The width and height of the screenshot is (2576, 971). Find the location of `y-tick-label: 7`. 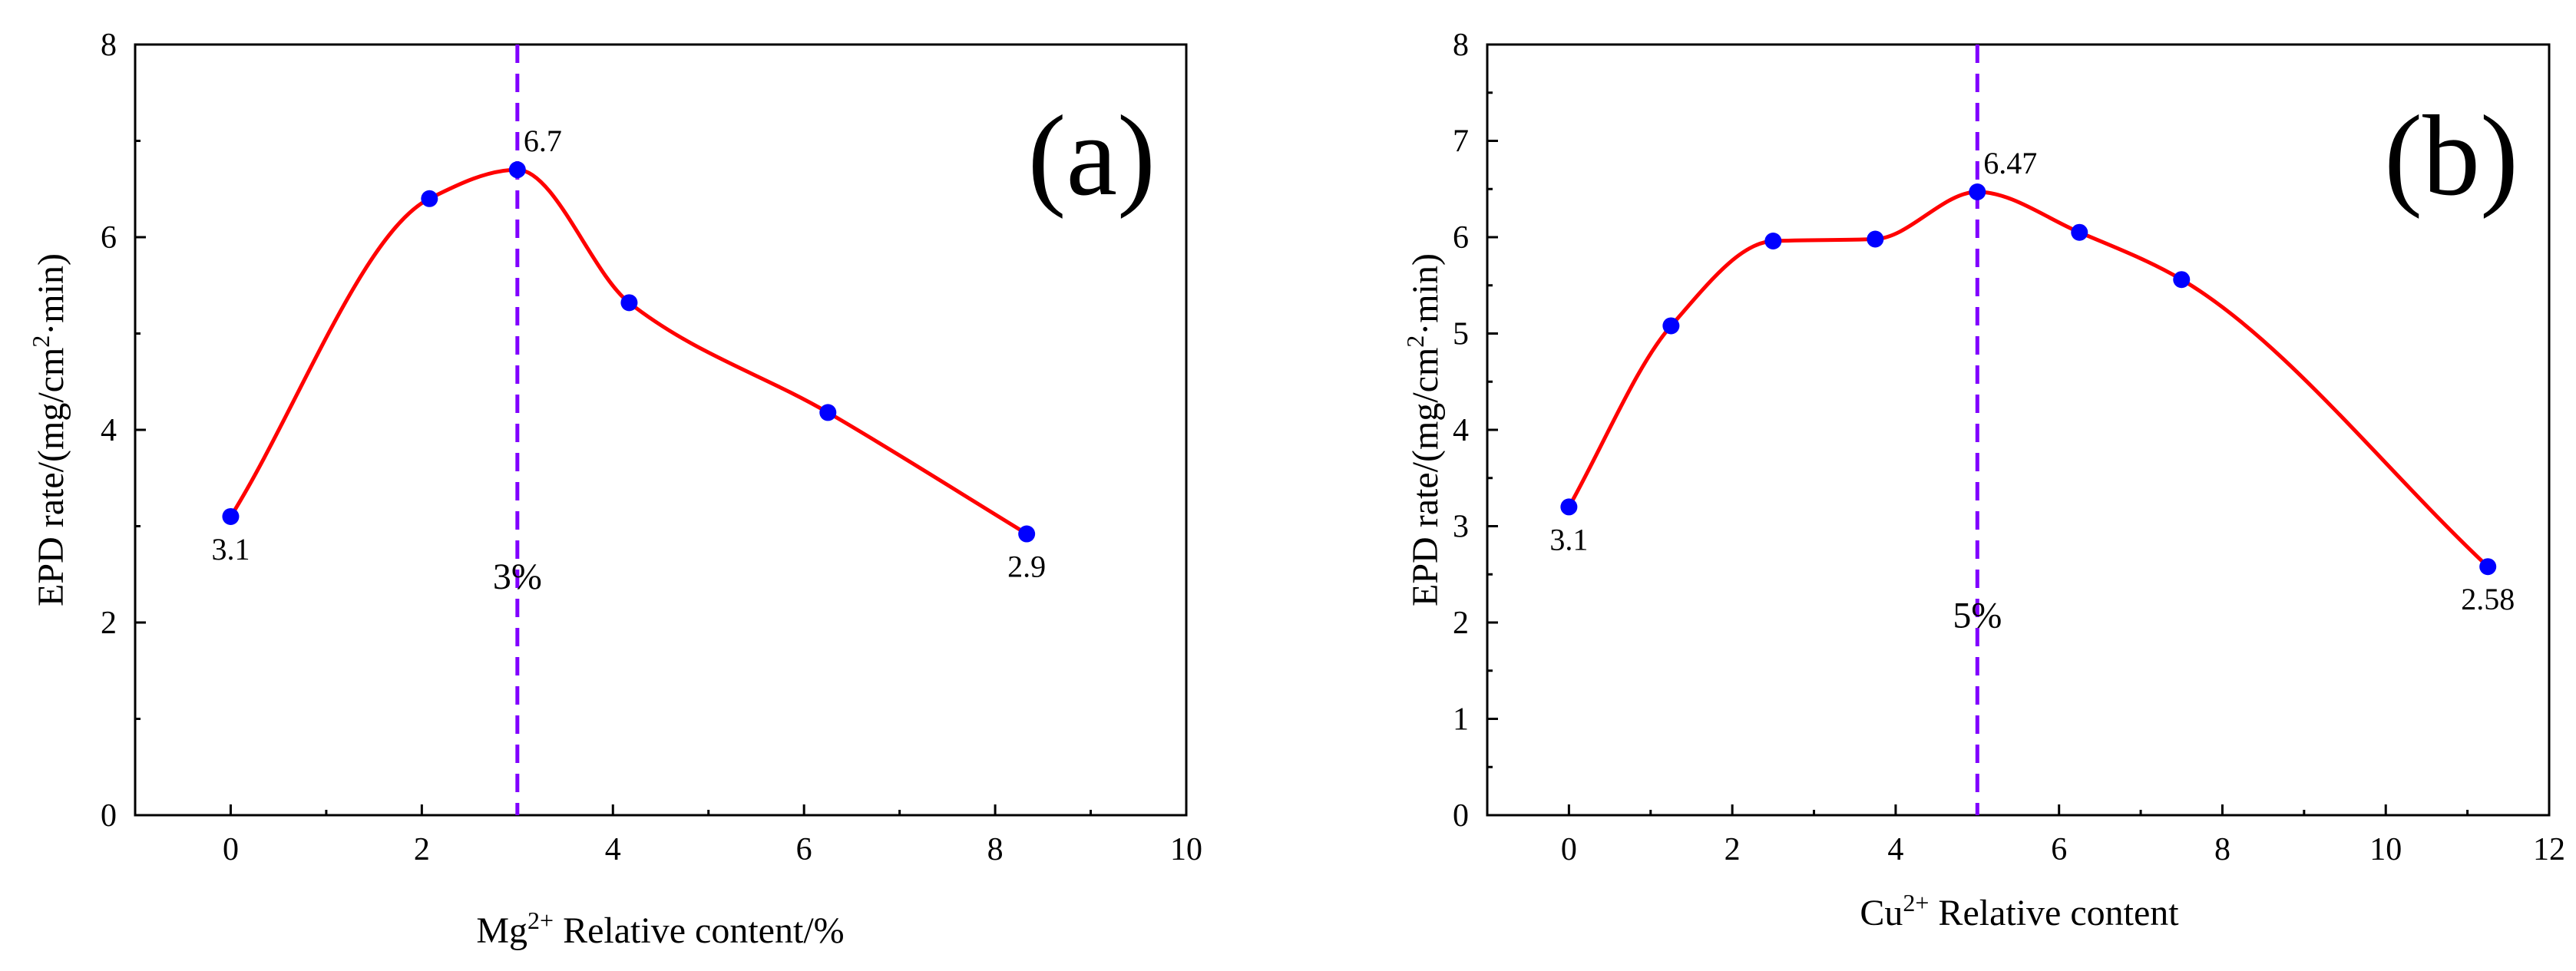

y-tick-label: 7 is located at coordinates (1461, 142).